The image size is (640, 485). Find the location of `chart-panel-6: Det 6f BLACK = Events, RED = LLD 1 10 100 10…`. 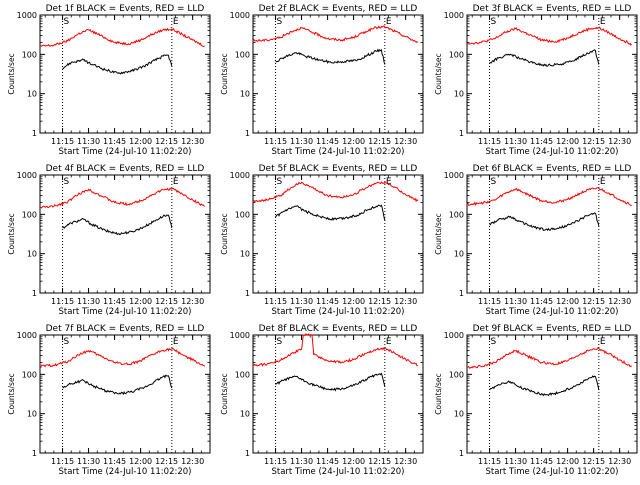

chart-panel-6: Det 6f BLACK = Events, RED = LLD 1 10 100 10… is located at coordinates (536, 240).